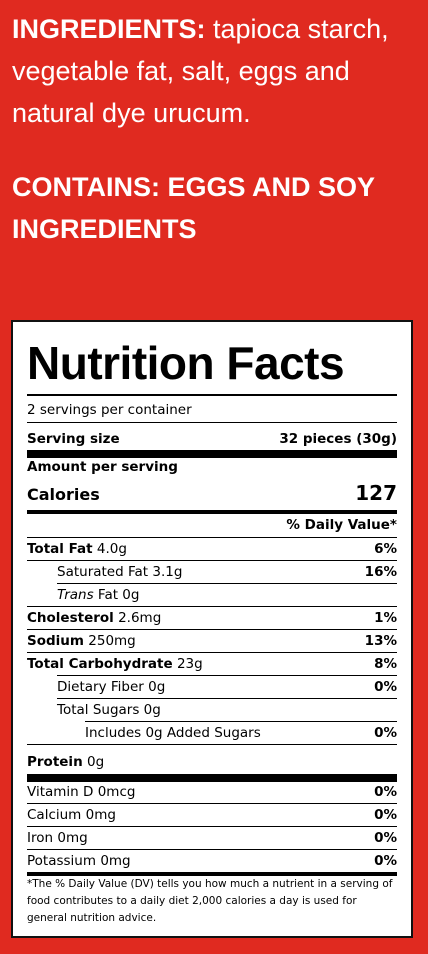  What do you see at coordinates (55, 762) in the screenshot?
I see `nutrient-name: Protein` at bounding box center [55, 762].